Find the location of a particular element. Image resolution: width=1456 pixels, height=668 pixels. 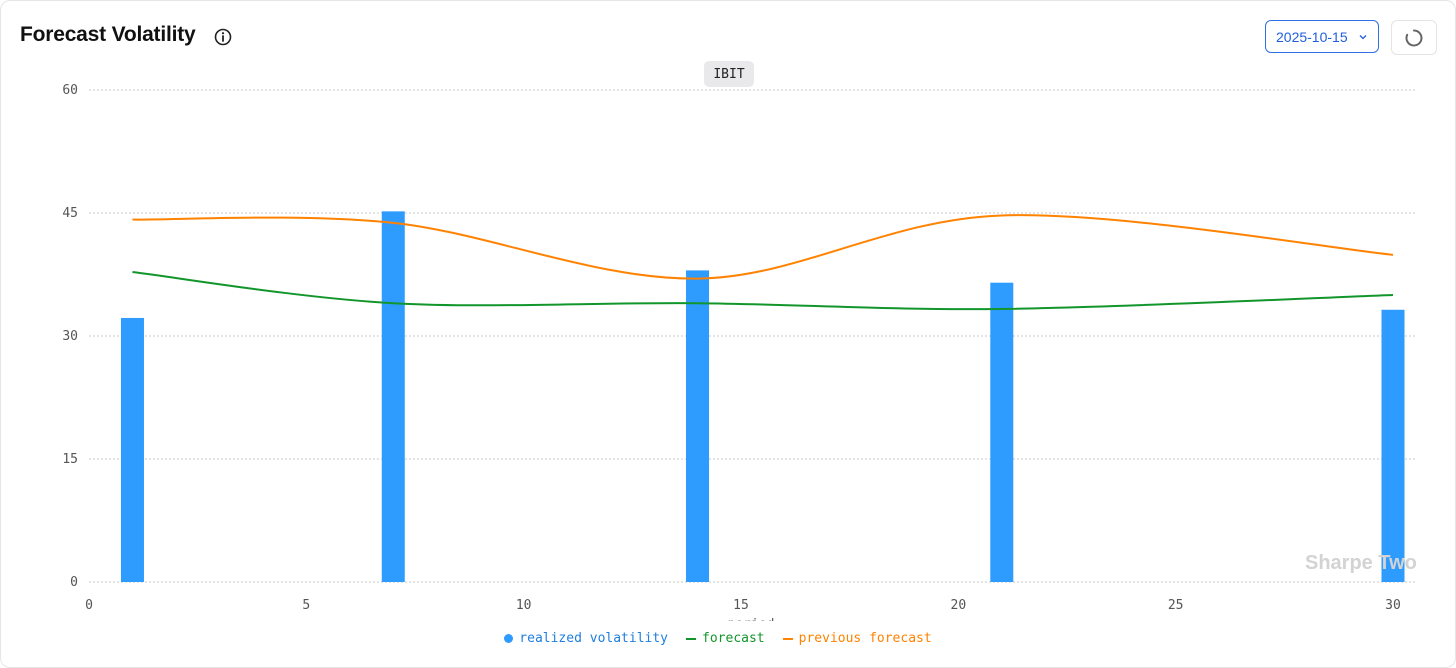

x-tick-label: 20 is located at coordinates (959, 605).